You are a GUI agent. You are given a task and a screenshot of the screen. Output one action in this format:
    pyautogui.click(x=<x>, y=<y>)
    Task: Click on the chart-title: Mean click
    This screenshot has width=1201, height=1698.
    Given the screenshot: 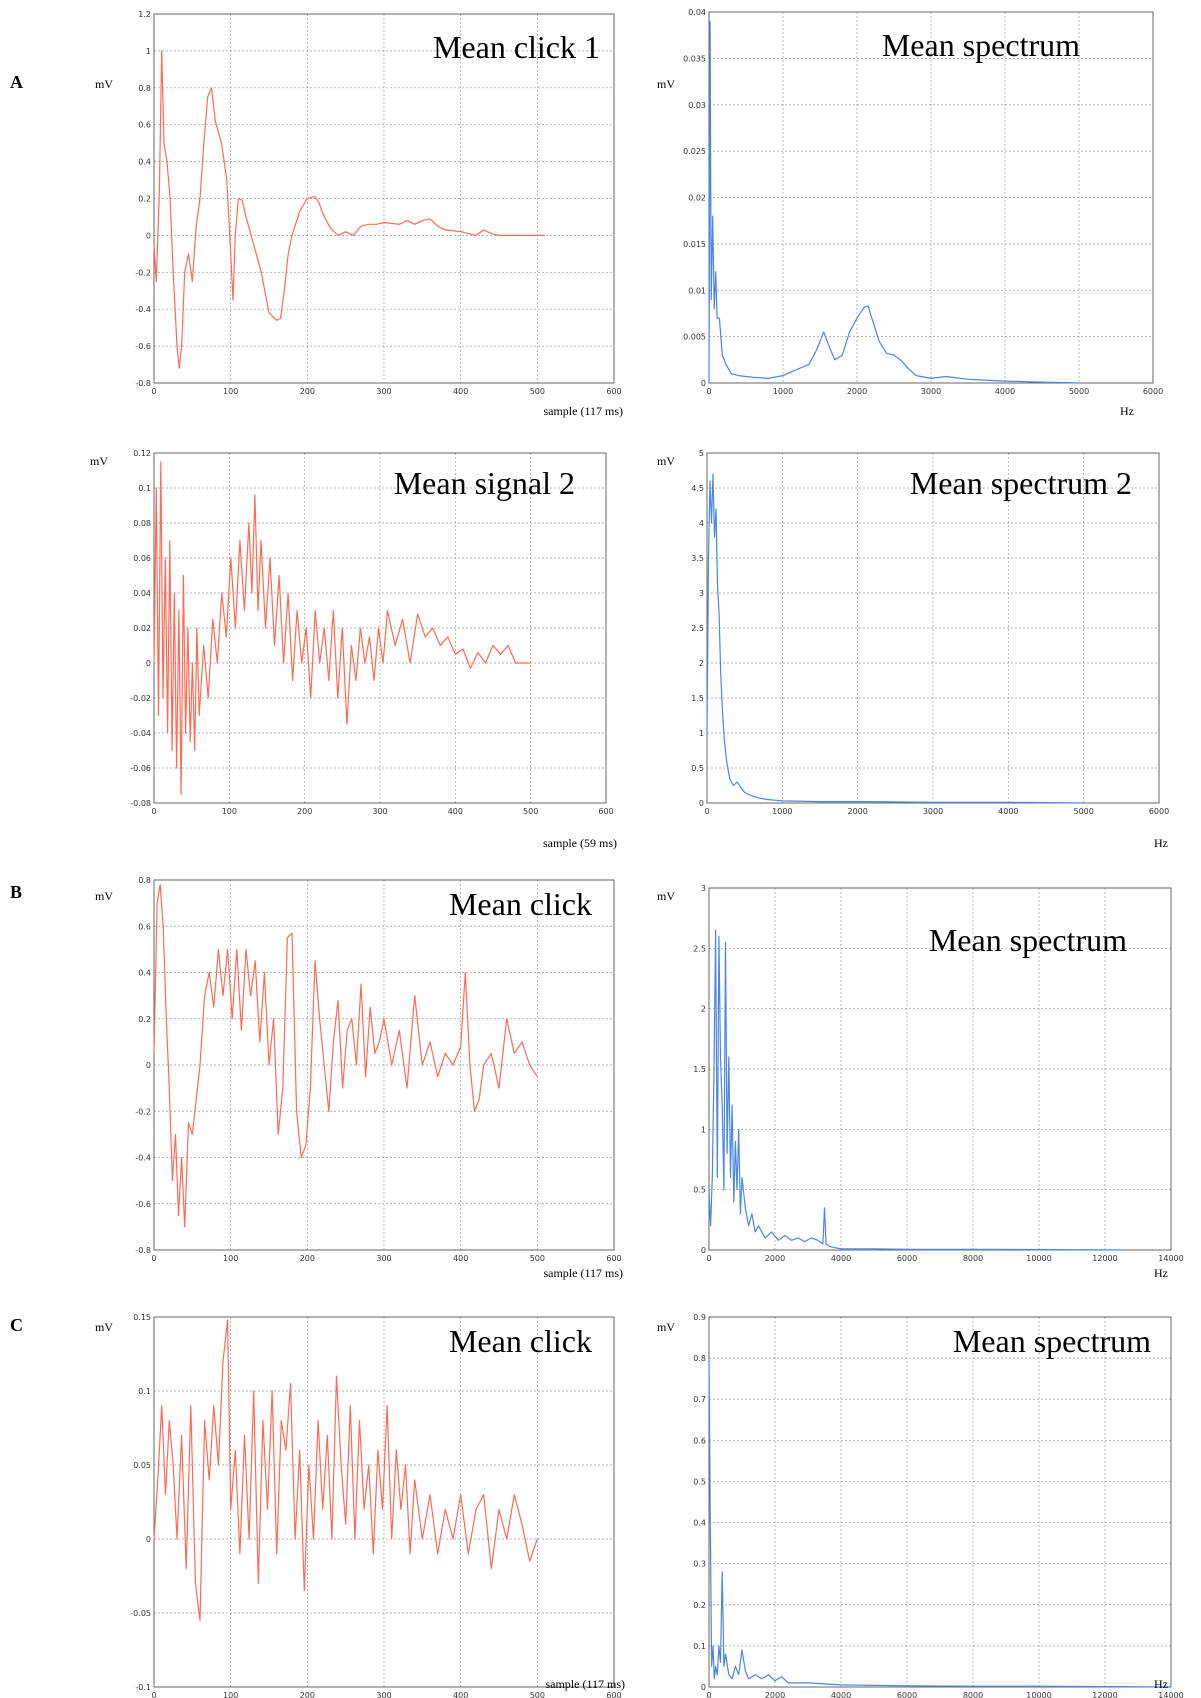 What is the action you would take?
    pyautogui.click(x=520, y=904)
    